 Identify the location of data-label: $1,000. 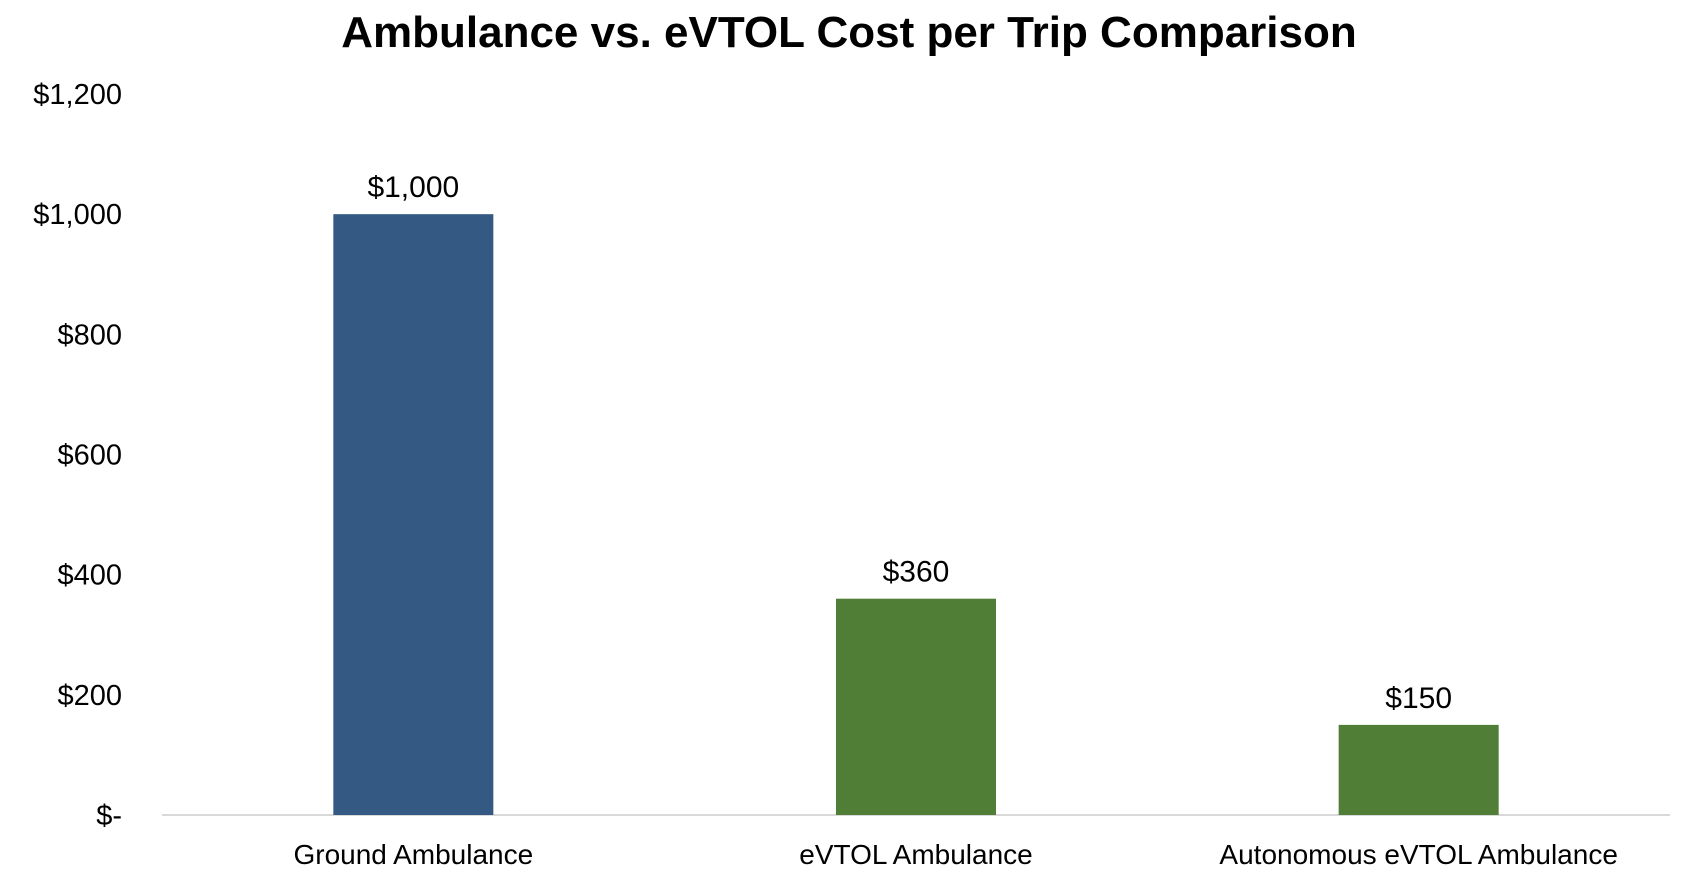
(413, 187).